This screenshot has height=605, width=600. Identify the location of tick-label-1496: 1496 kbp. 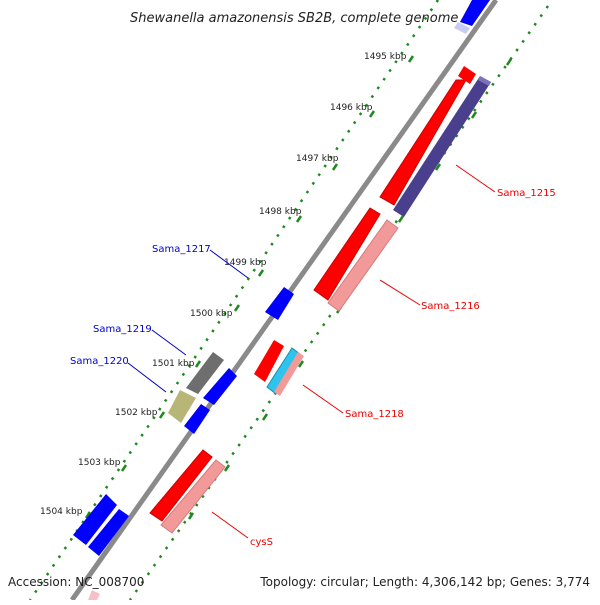
(351, 108).